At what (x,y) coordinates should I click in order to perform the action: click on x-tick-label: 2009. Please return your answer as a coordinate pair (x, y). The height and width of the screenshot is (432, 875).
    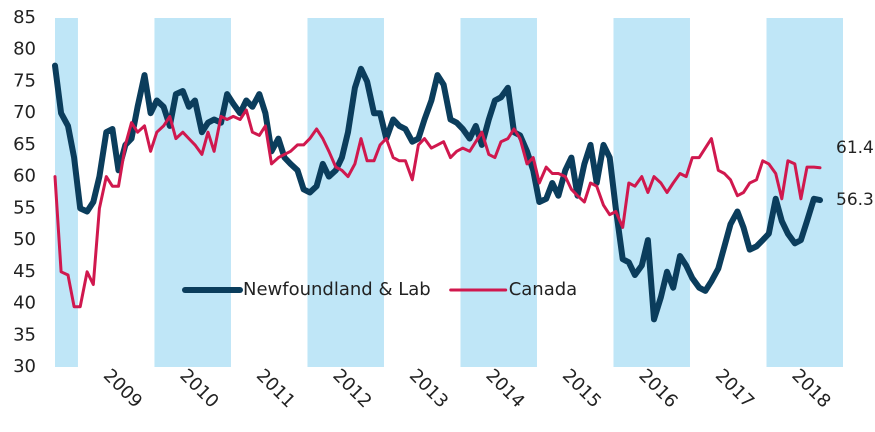
    Looking at the image, I should click on (122, 388).